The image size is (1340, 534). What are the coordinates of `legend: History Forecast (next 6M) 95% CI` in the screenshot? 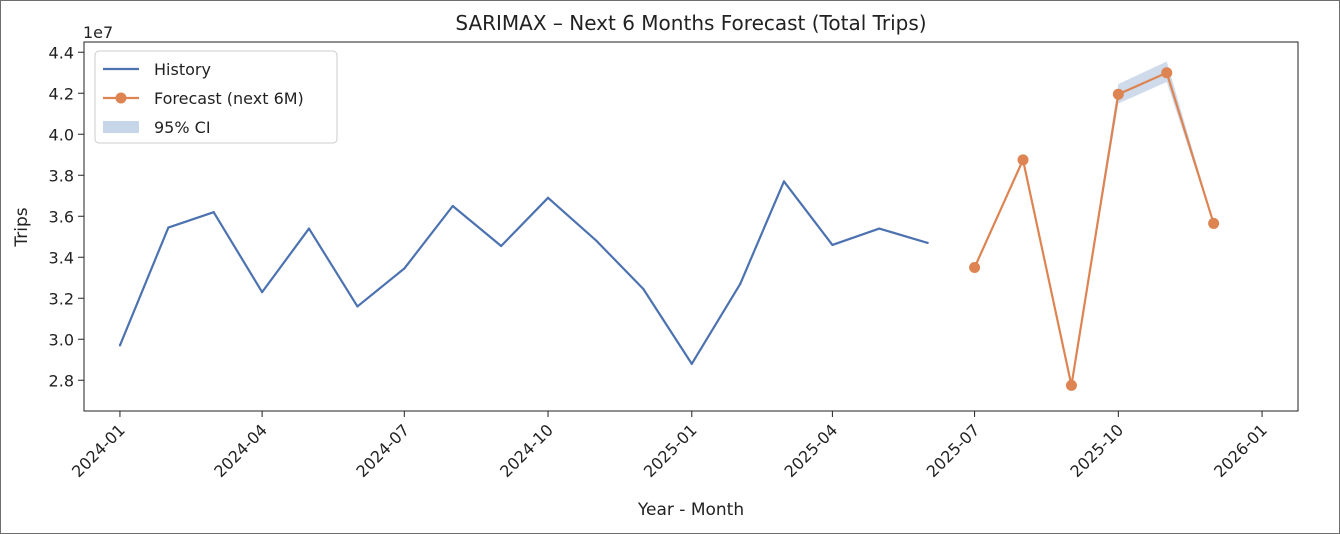 It's located at (216, 97).